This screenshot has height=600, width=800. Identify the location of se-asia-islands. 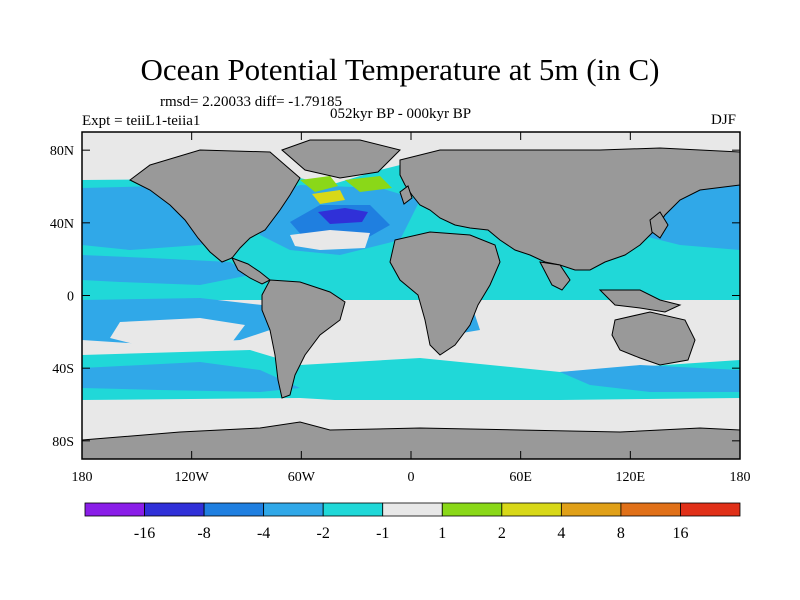
(640, 301).